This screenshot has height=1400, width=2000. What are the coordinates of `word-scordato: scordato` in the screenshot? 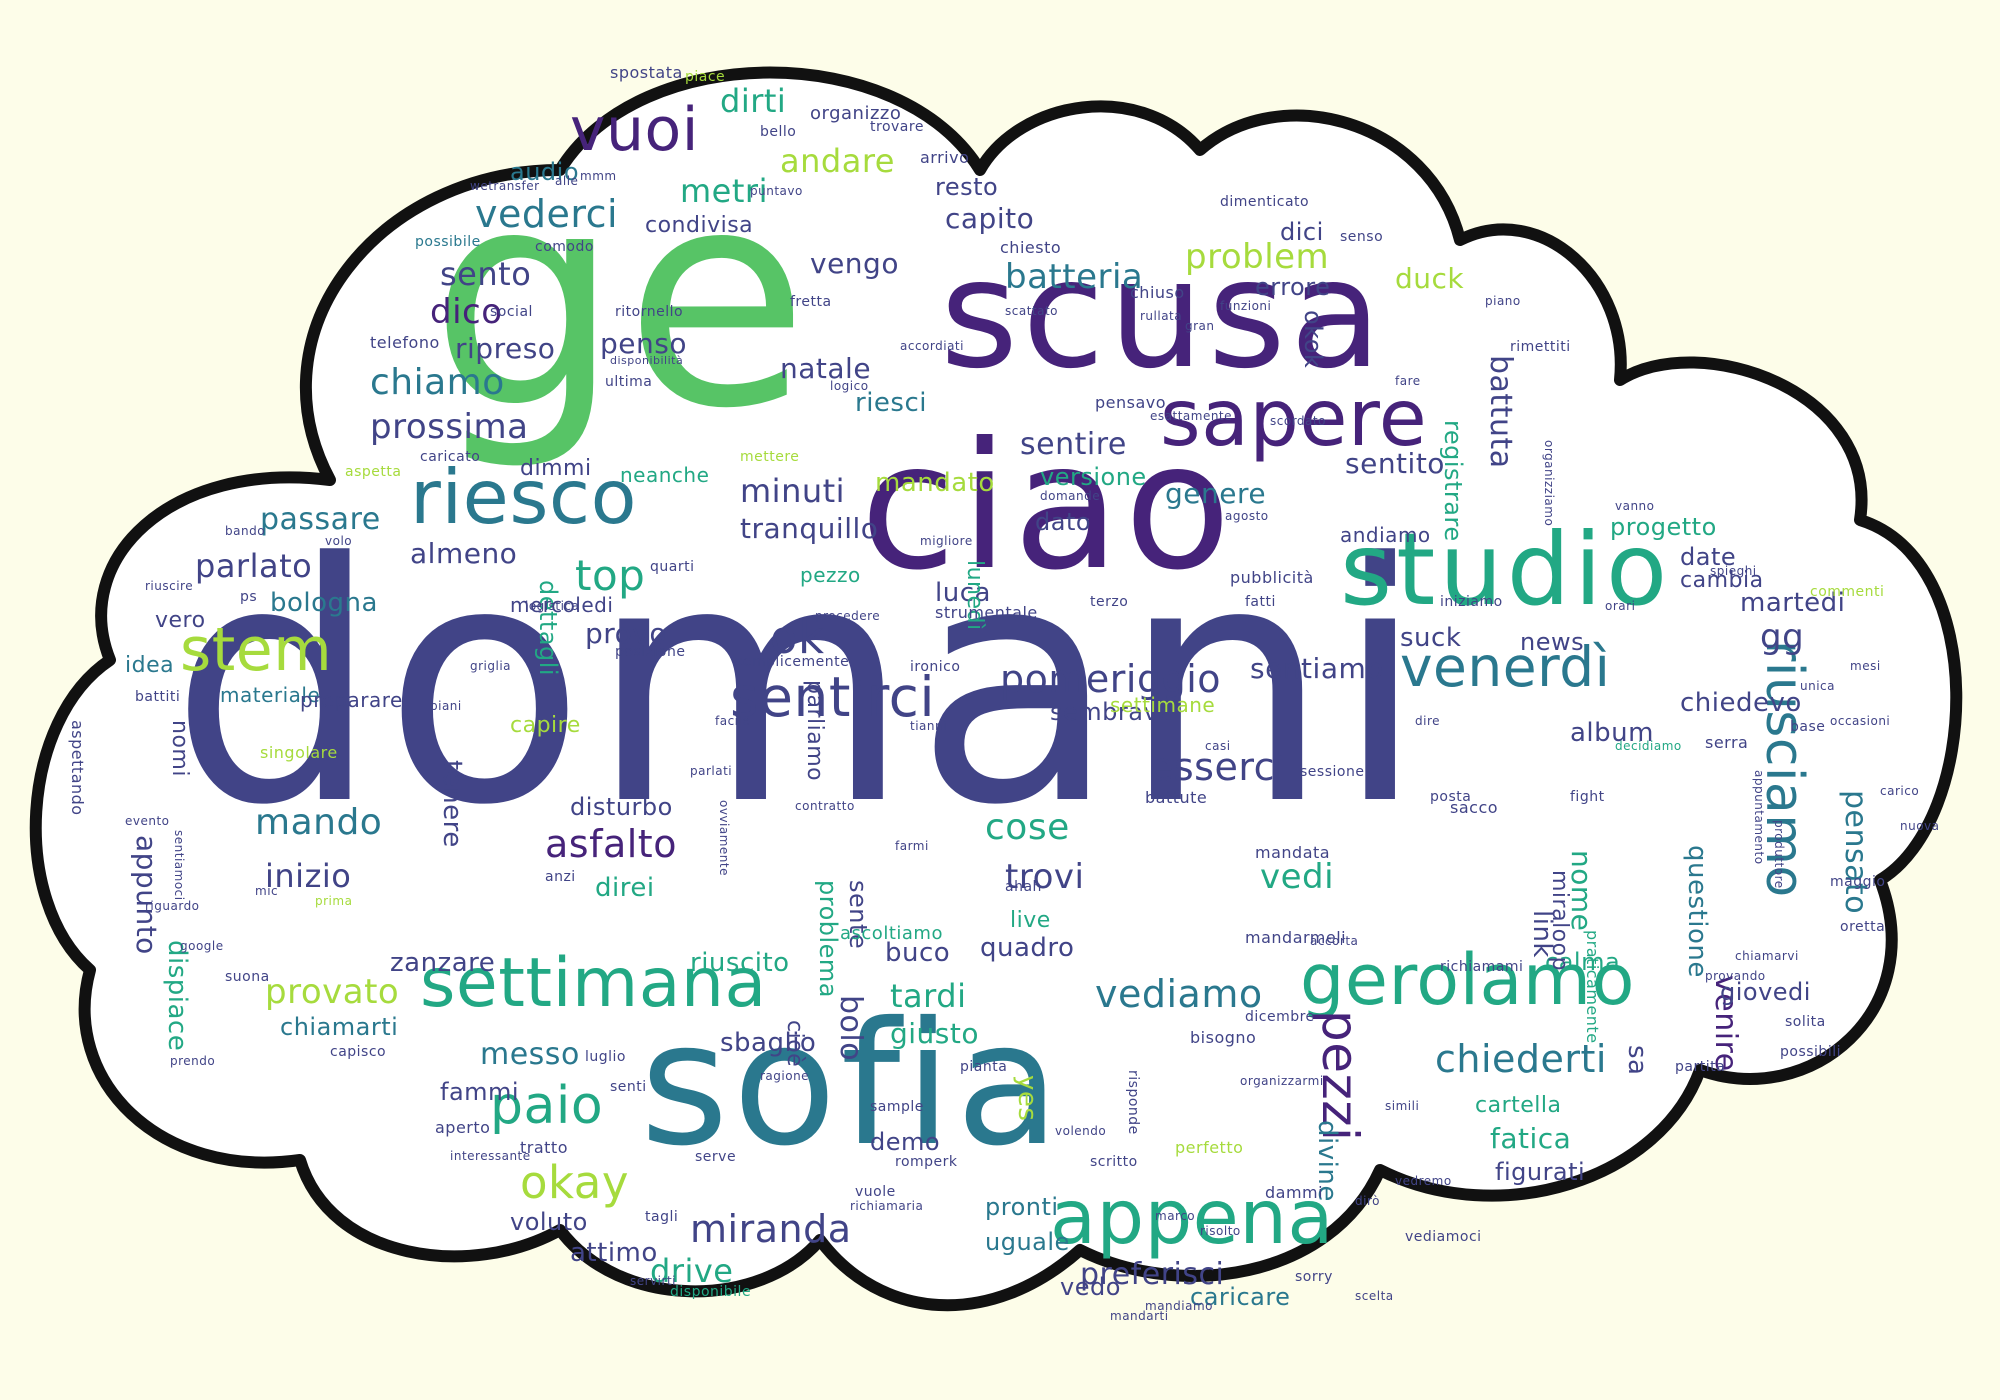 It's located at (1298, 421).